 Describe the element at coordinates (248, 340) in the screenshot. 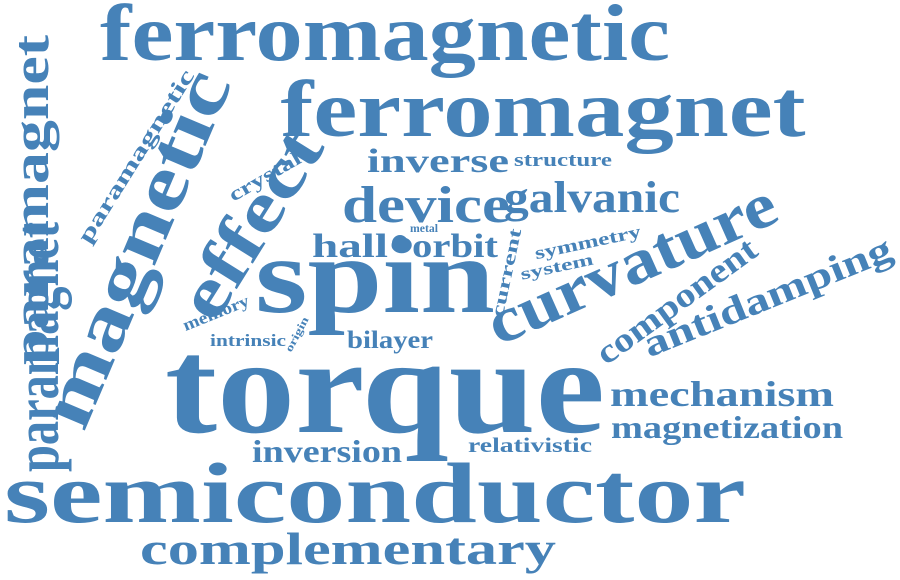

I see `word-intrinsic: intrinsic` at that location.